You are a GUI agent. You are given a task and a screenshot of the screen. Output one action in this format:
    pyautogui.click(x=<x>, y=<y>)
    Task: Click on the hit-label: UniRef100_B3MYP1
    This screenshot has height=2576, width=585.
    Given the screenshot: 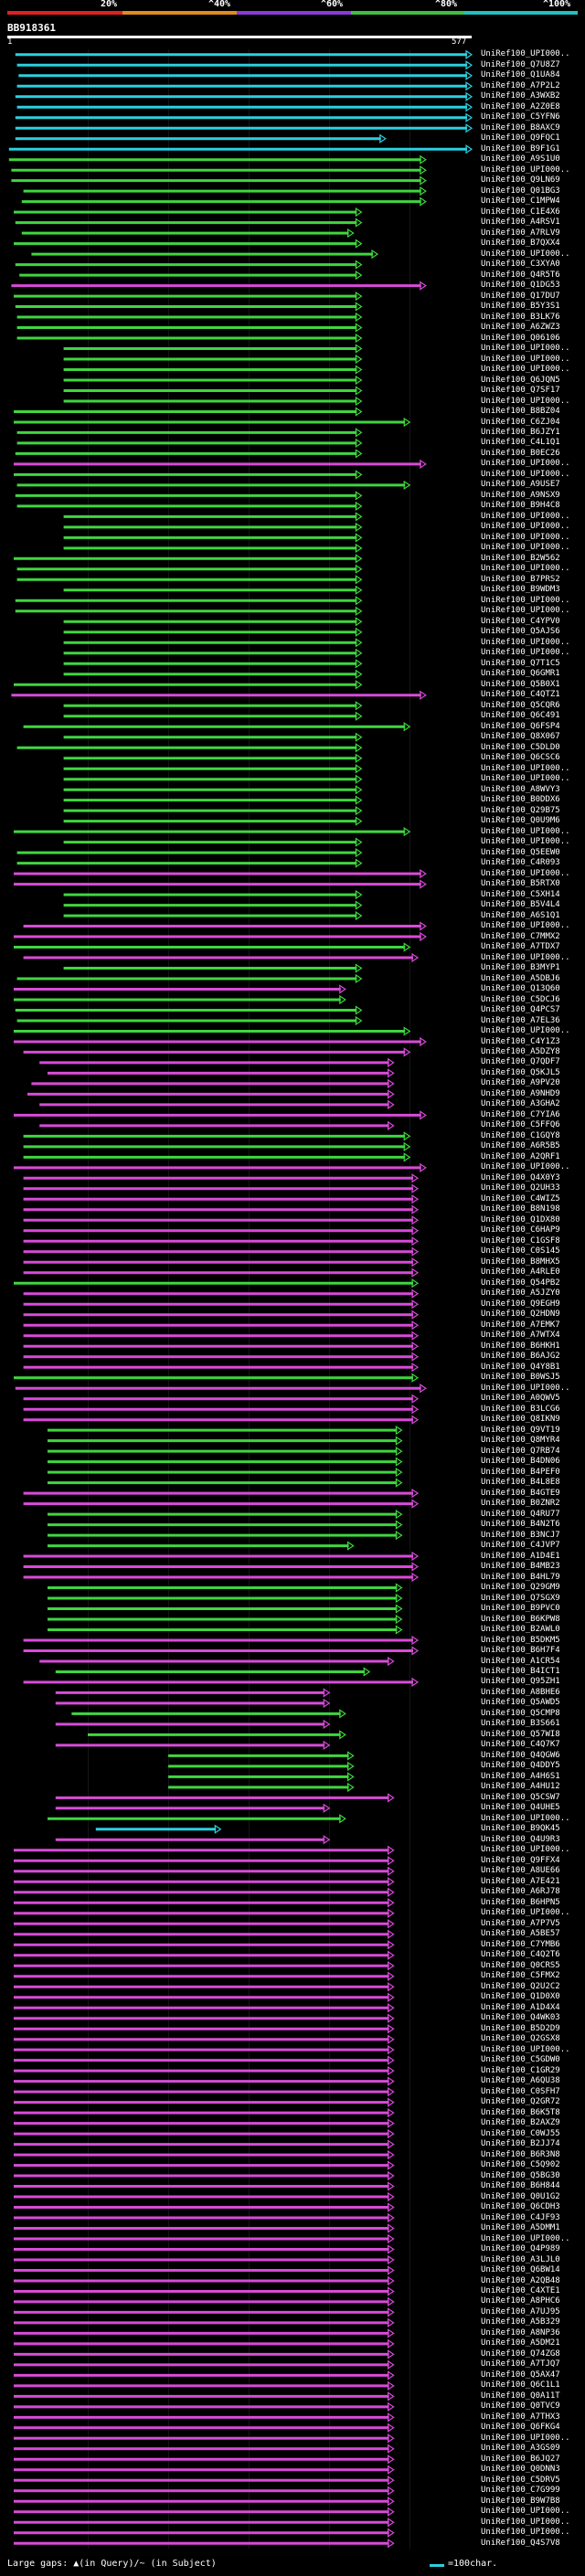 What is the action you would take?
    pyautogui.click(x=520, y=967)
    